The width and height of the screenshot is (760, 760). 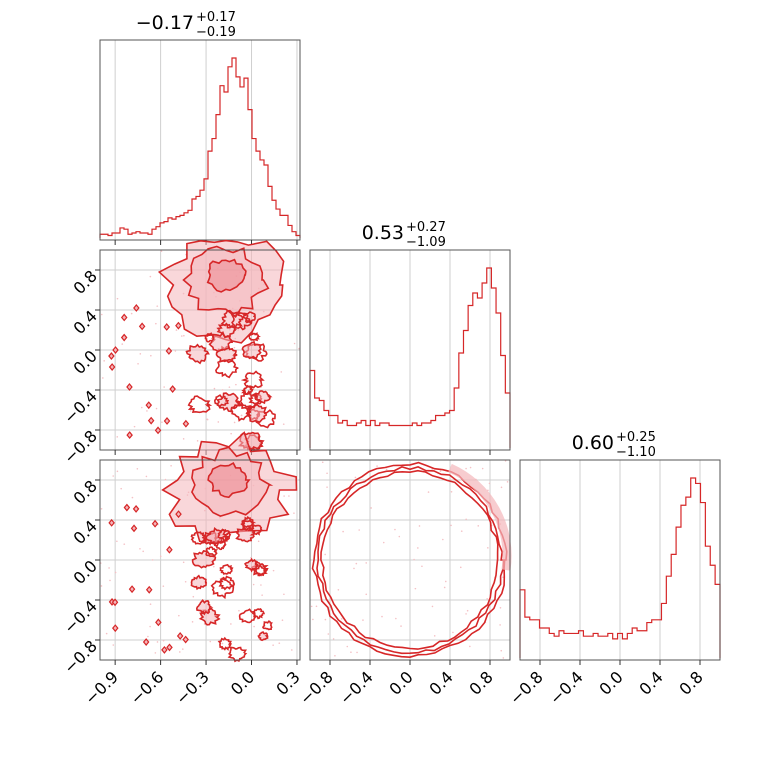 I want to click on hist-panel-1-bg, so click(x=200, y=140).